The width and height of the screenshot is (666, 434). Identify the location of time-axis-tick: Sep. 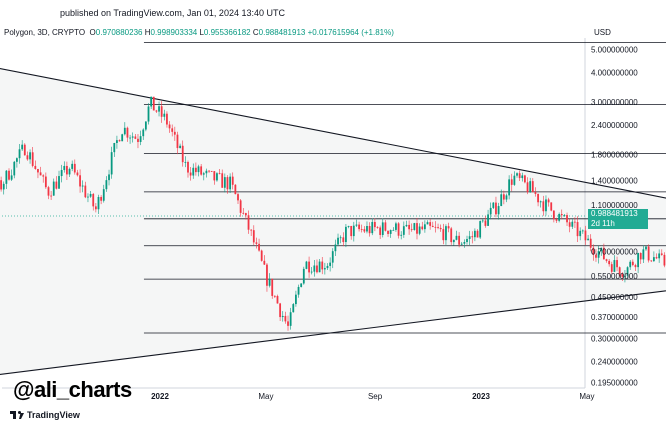
(375, 396).